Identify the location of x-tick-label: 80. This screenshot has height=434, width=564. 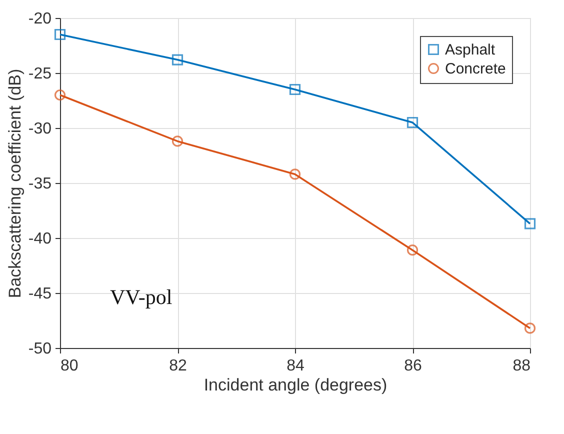
(69, 366).